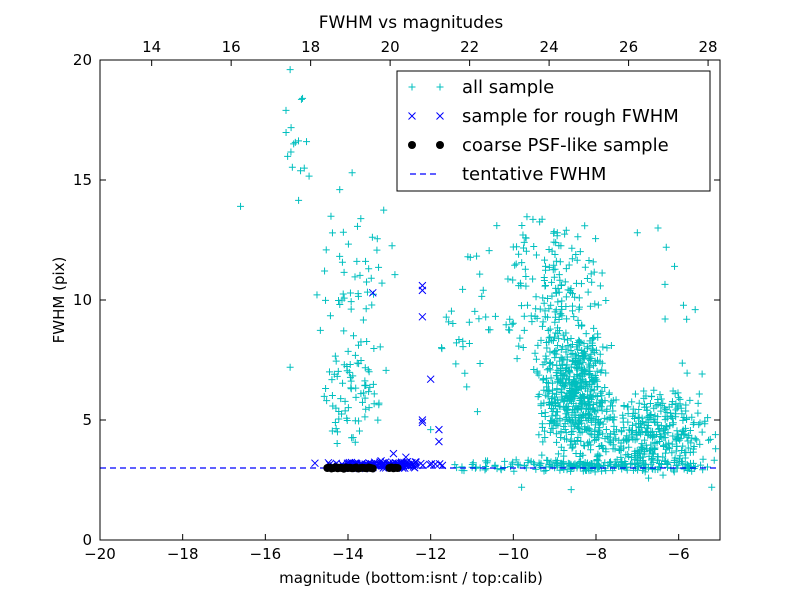 This screenshot has width=800, height=600. I want to click on dot-point, so click(397, 468).